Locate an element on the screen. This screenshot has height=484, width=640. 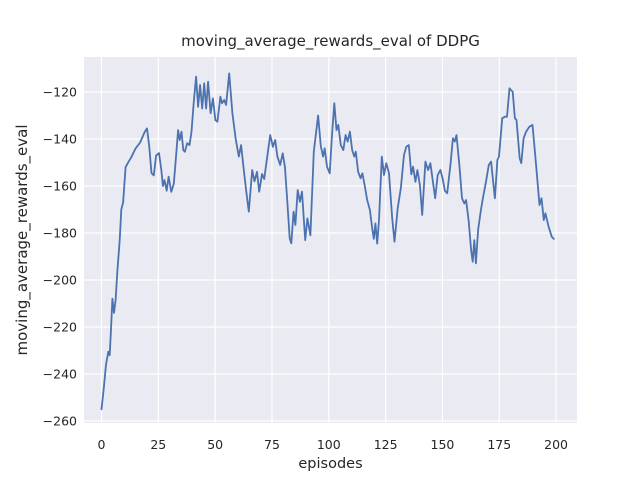
x-axis-label: episodes is located at coordinates (330, 464).